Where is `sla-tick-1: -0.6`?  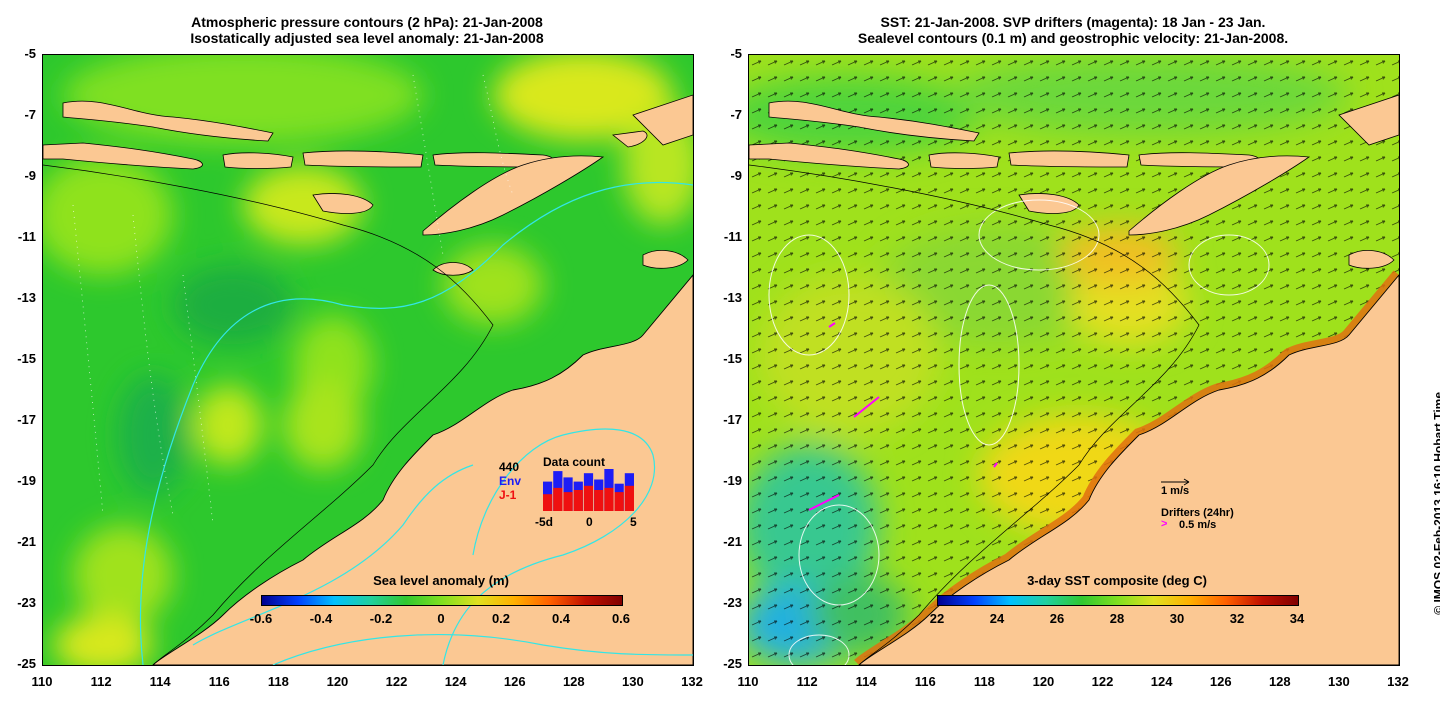
sla-tick-1: -0.6 is located at coordinates (261, 618).